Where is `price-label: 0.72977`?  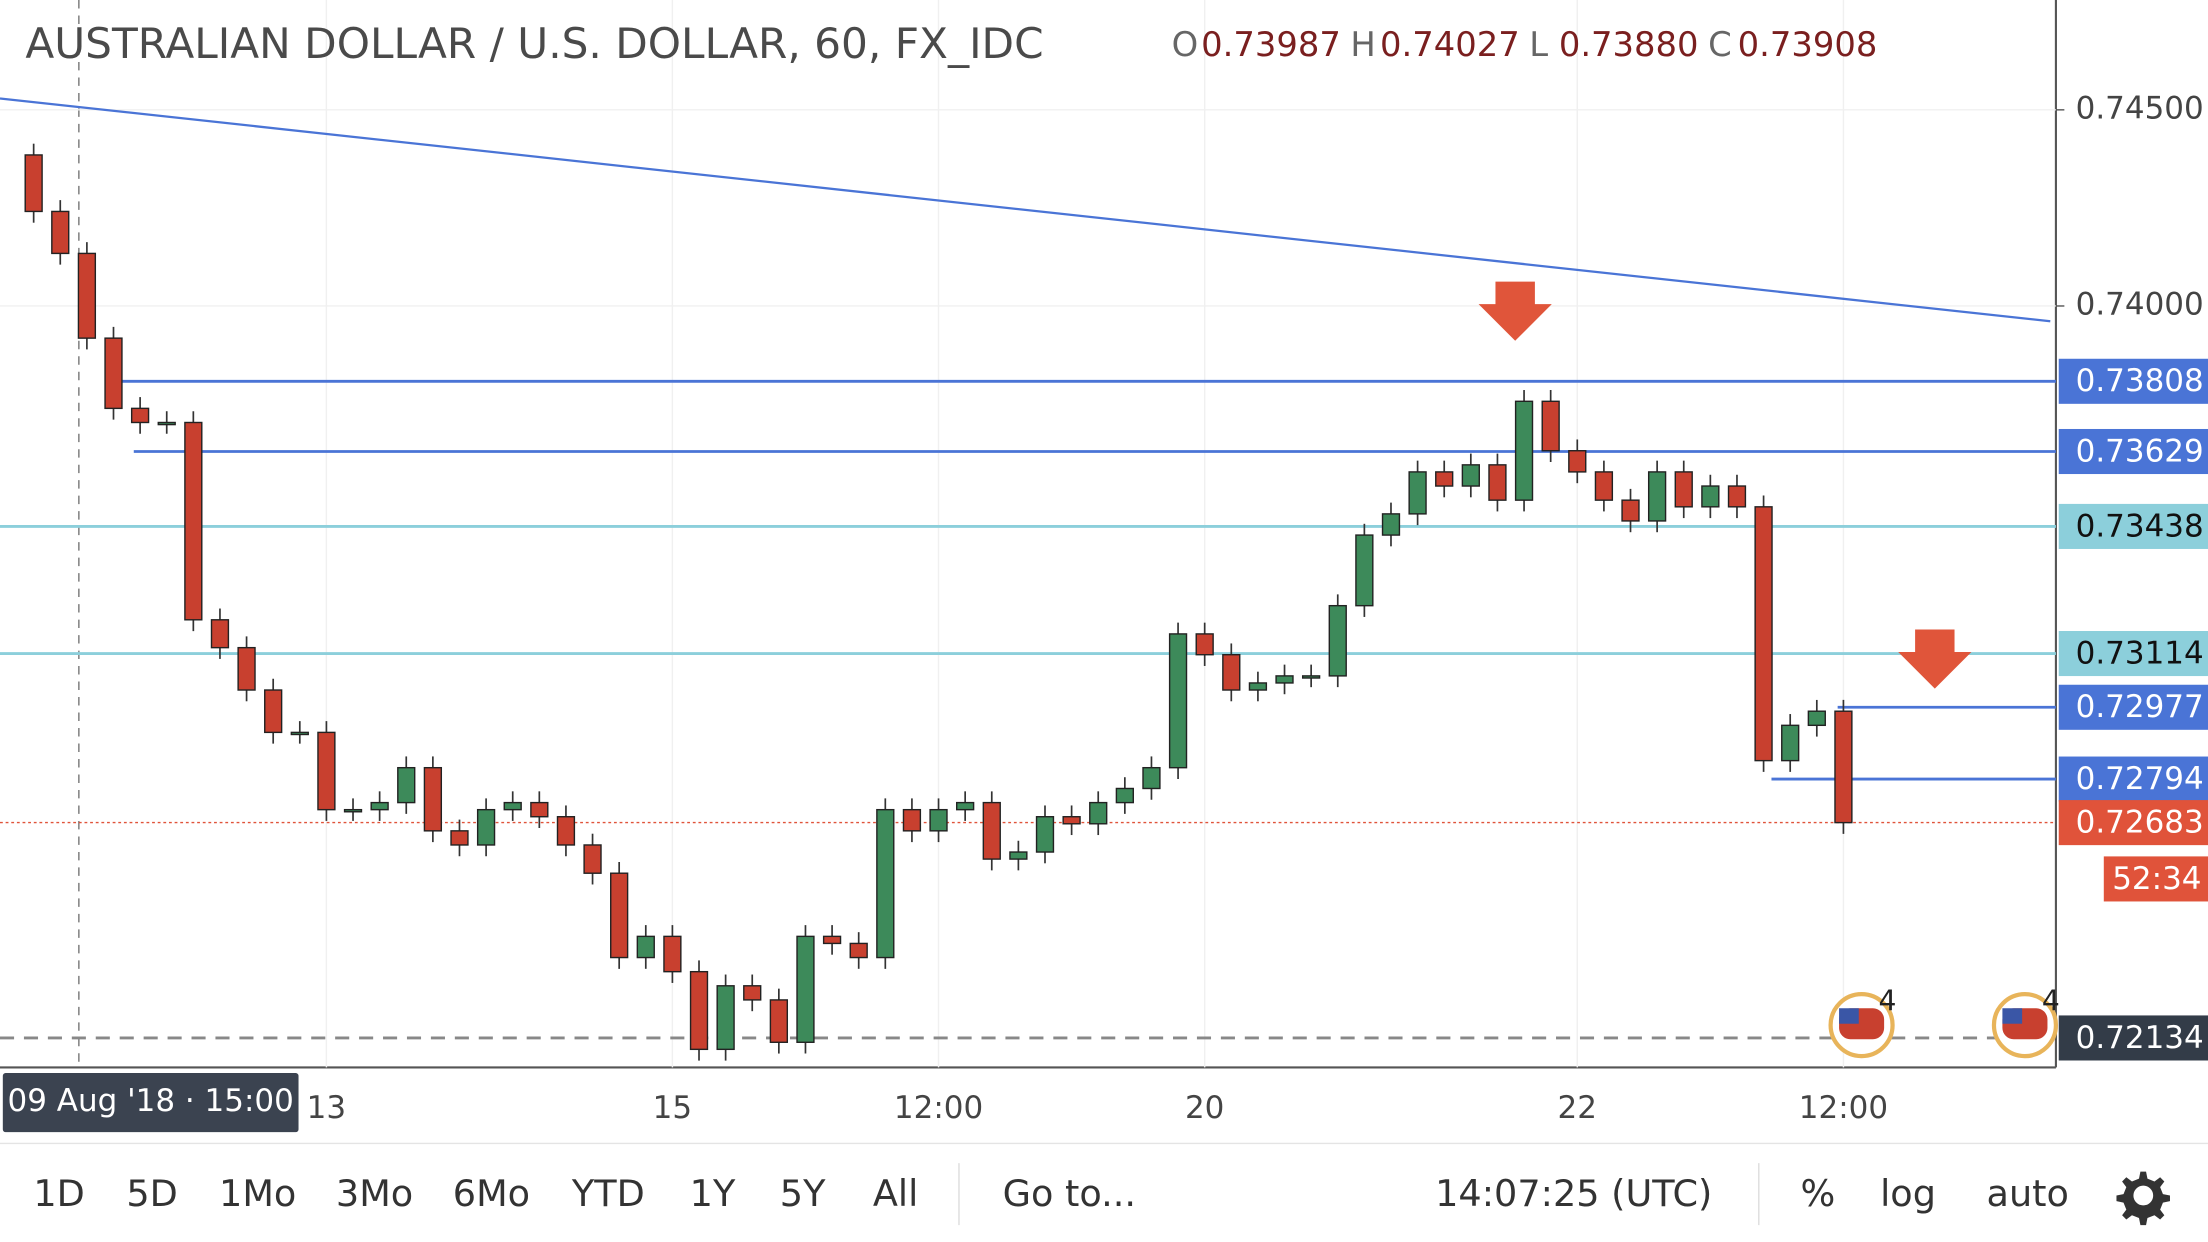 price-label: 0.72977 is located at coordinates (2140, 707).